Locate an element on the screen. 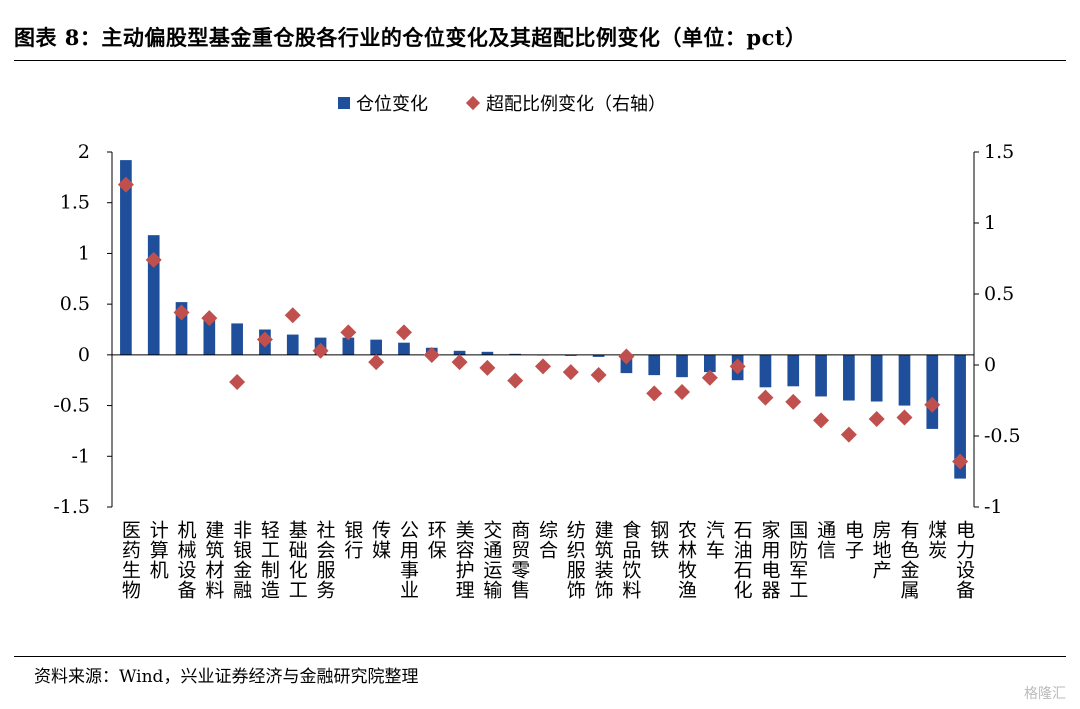 Image resolution: width=1080 pixels, height=709 pixels. y-left-tick-label: -0.5 is located at coordinates (71, 406).